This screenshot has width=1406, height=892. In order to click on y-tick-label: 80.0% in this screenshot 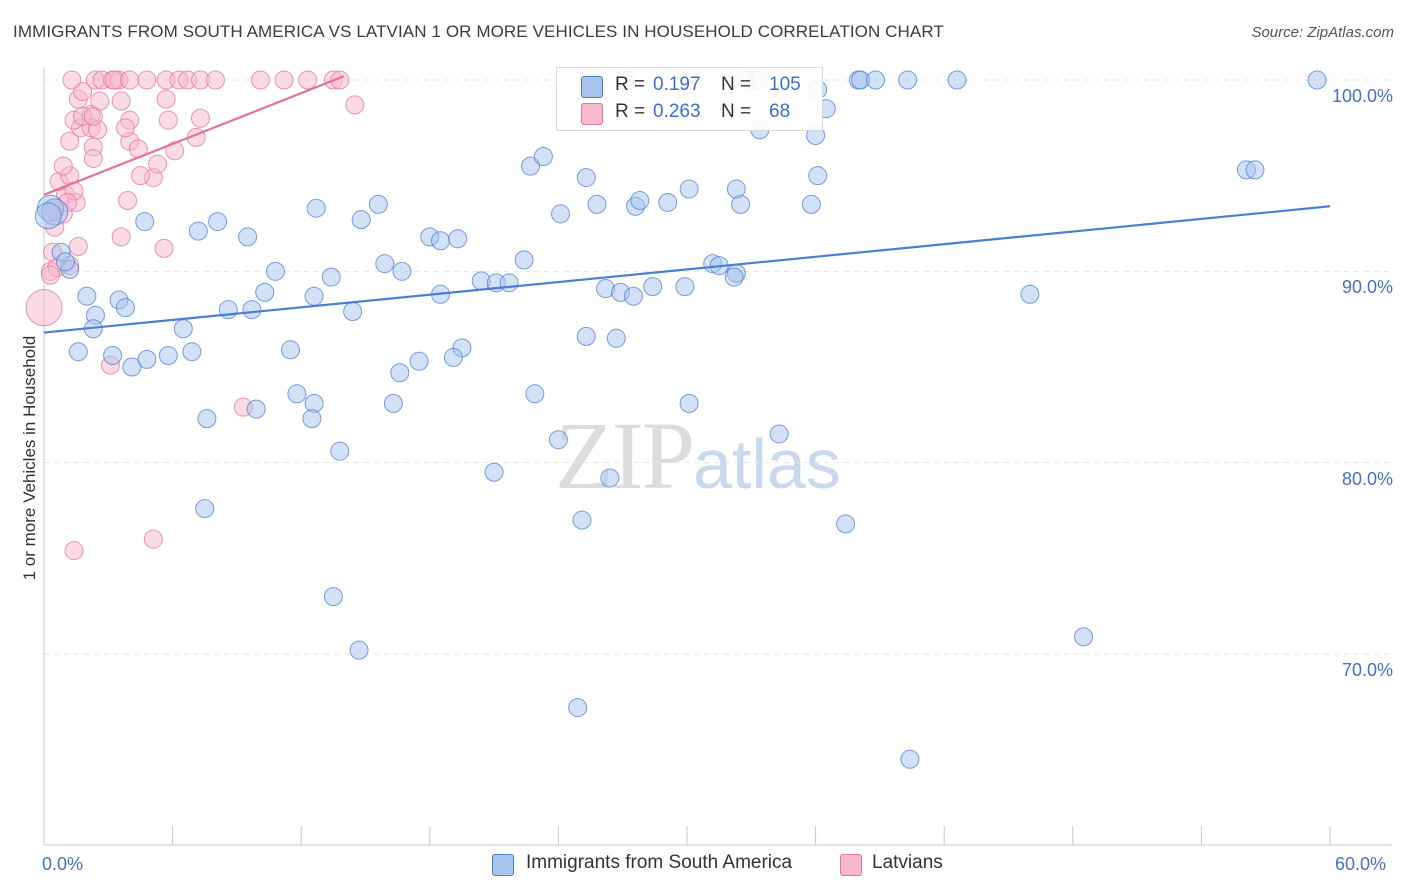, I will do `click(1367, 478)`.